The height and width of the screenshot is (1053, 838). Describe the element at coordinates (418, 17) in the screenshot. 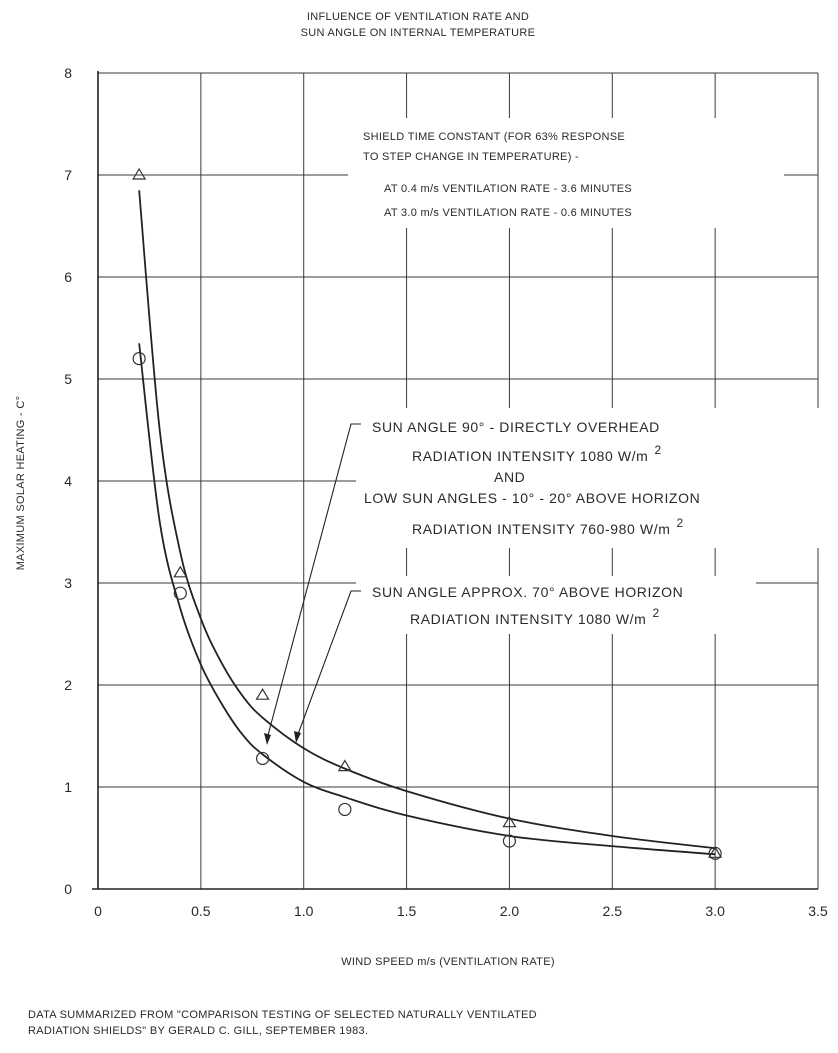

I see `chart-title: INFLUENCE OF VENTILATION RATE AND` at that location.